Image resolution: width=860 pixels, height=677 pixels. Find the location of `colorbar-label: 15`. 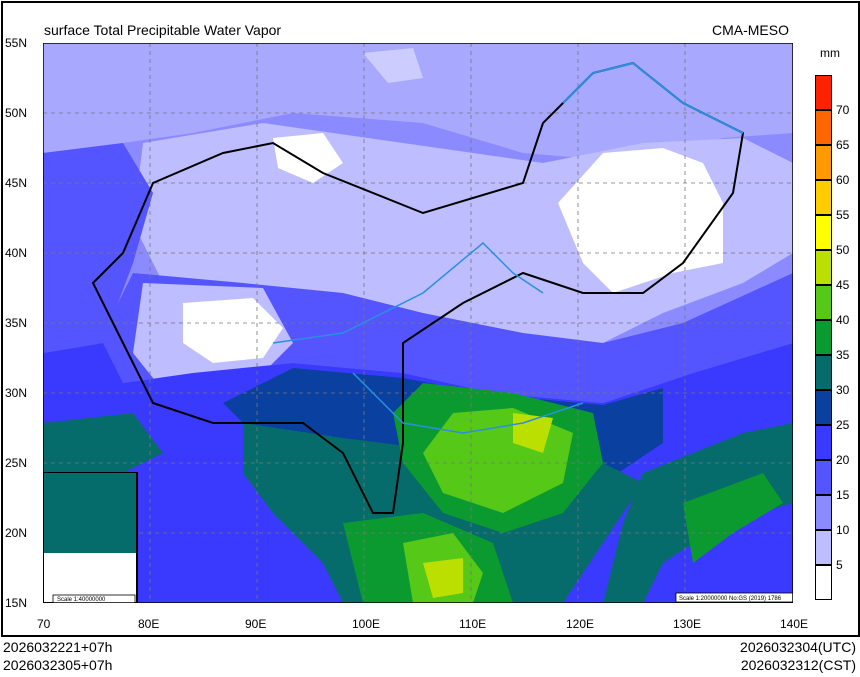

colorbar-label: 15 is located at coordinates (843, 495).